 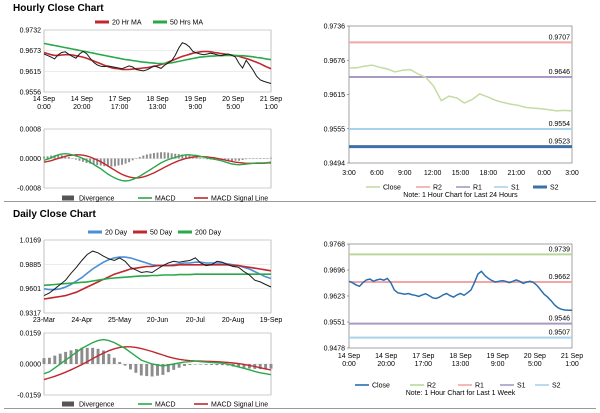 I want to click on macd-signal-line, so click(x=157, y=166).